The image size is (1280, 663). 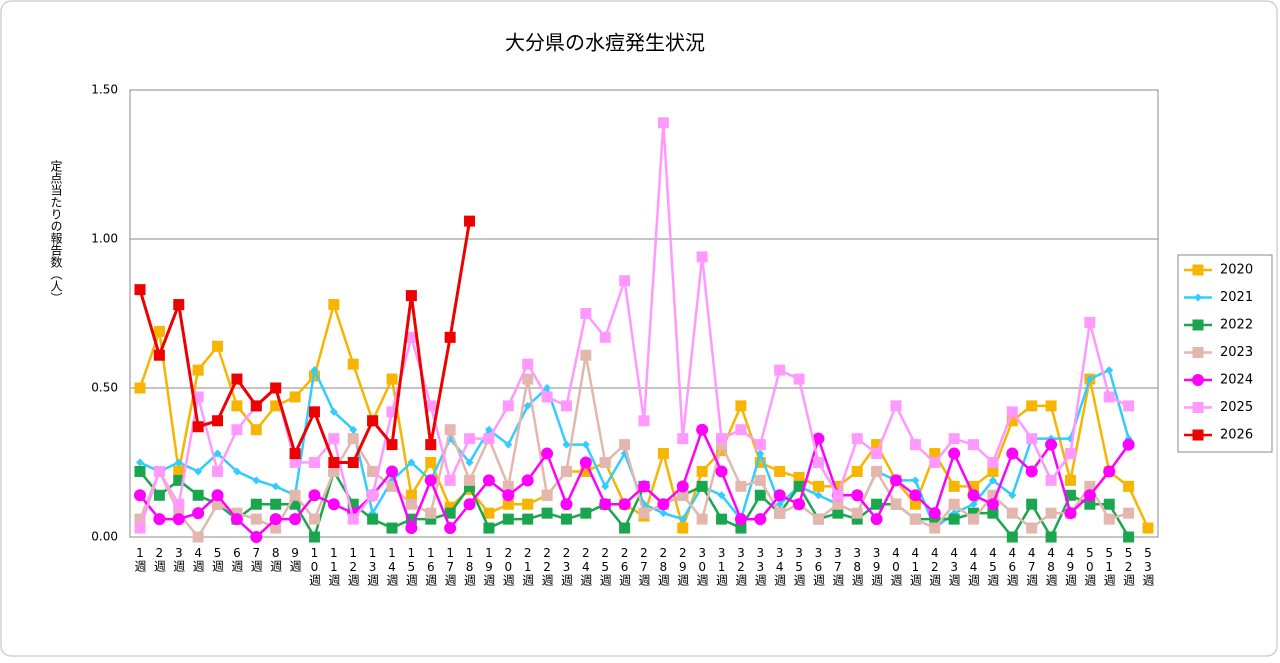 I want to click on chart-title: 大分県の水痘発生状況, so click(x=605, y=43).